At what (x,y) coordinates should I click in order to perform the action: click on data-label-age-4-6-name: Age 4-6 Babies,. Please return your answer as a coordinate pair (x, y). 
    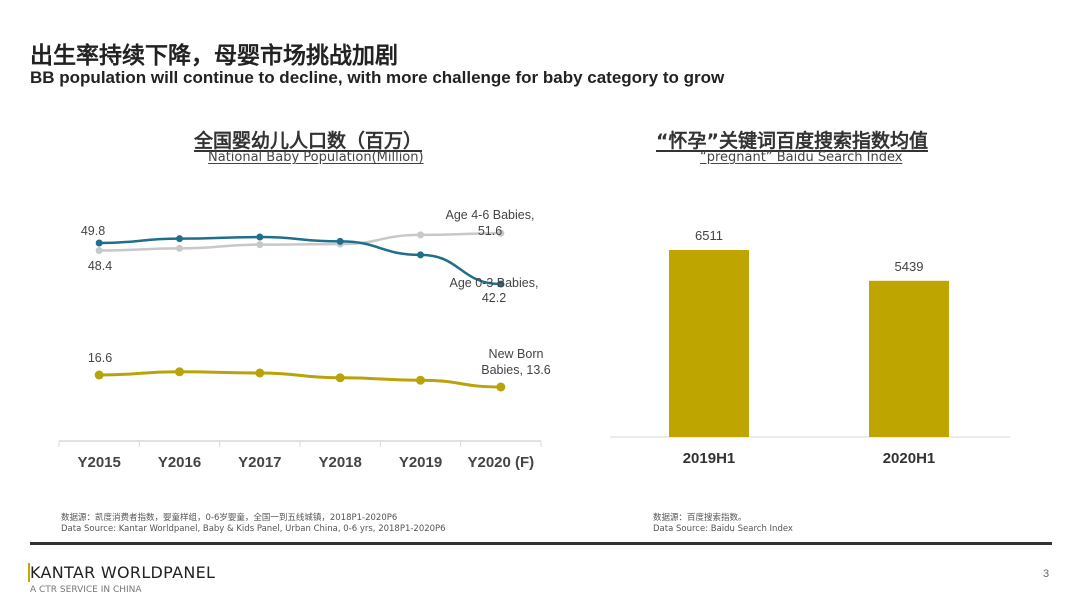
    Looking at the image, I should click on (490, 215).